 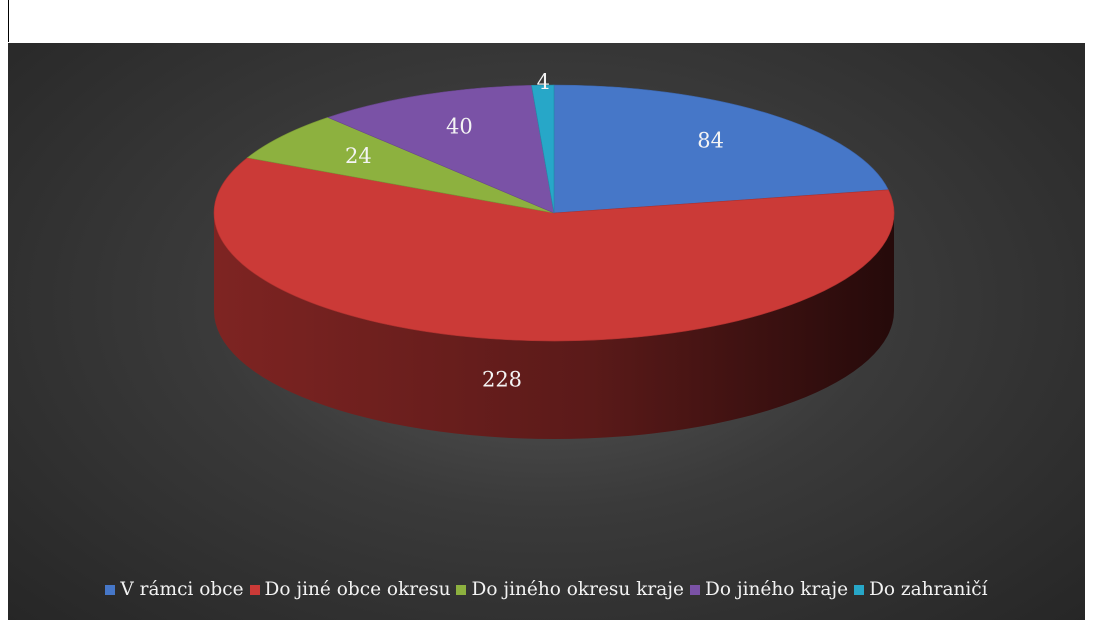 I want to click on legend-label: Do zahraničí, so click(x=928, y=589).